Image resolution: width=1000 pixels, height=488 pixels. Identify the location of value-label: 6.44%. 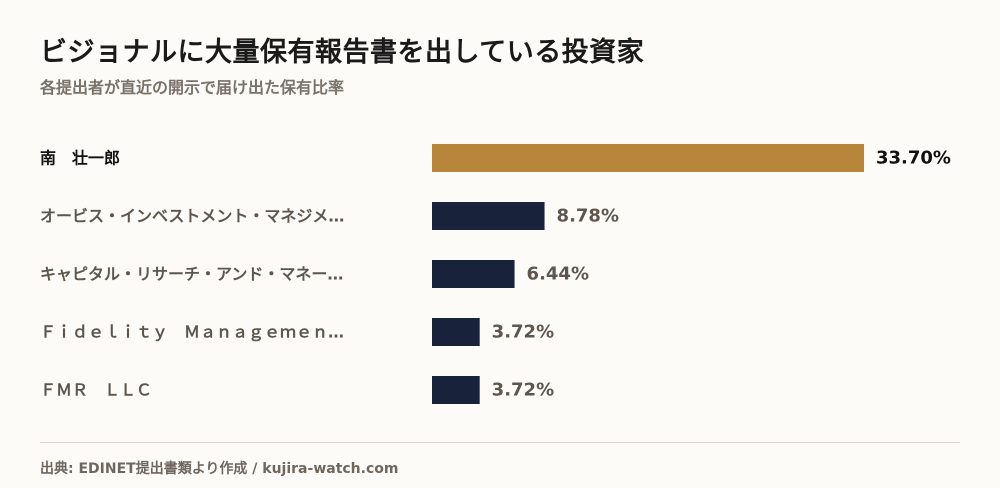
(558, 274).